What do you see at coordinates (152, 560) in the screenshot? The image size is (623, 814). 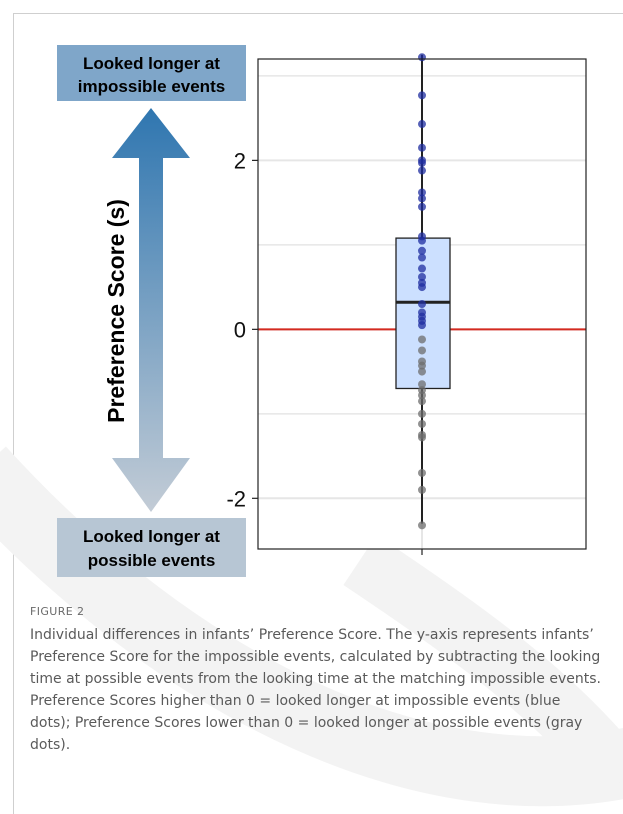 I see `bottom-annotation-line-2: possible events` at bounding box center [152, 560].